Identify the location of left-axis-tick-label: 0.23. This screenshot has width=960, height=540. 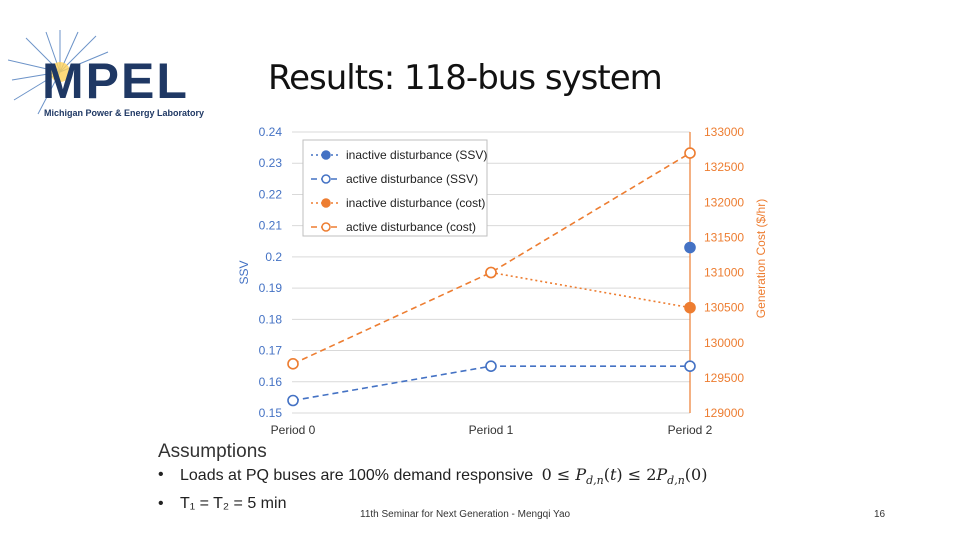
(271, 163).